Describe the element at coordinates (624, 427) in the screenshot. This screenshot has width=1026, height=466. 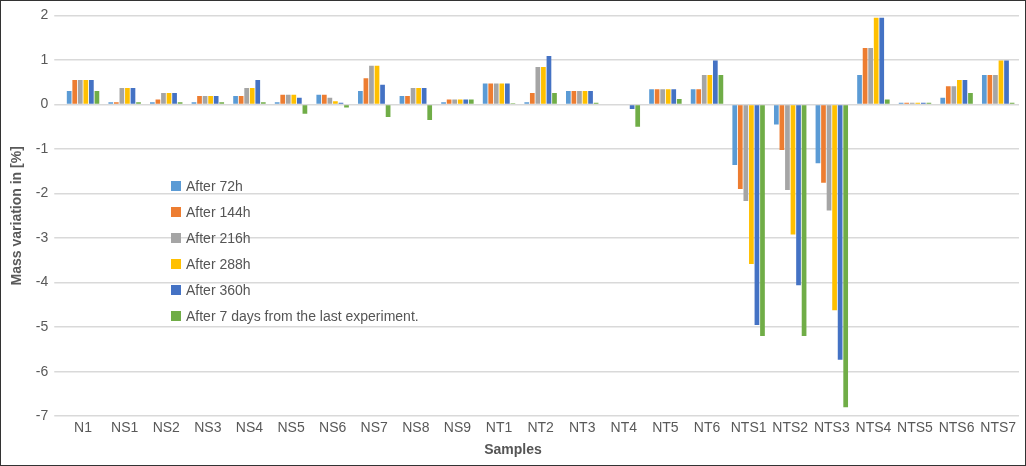
I see `x-tick-label: NT4` at that location.